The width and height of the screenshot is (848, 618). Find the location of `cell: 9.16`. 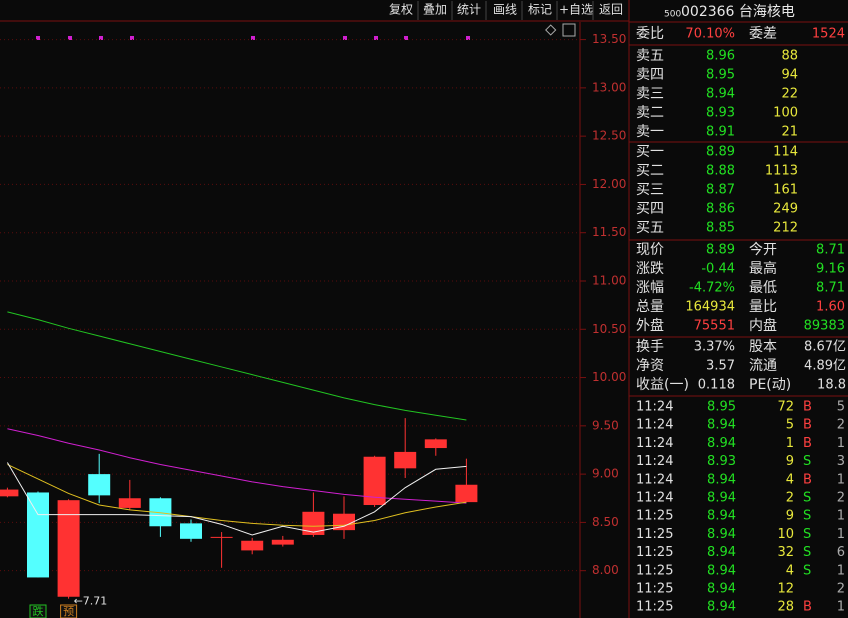

cell: 9.16 is located at coordinates (830, 269).